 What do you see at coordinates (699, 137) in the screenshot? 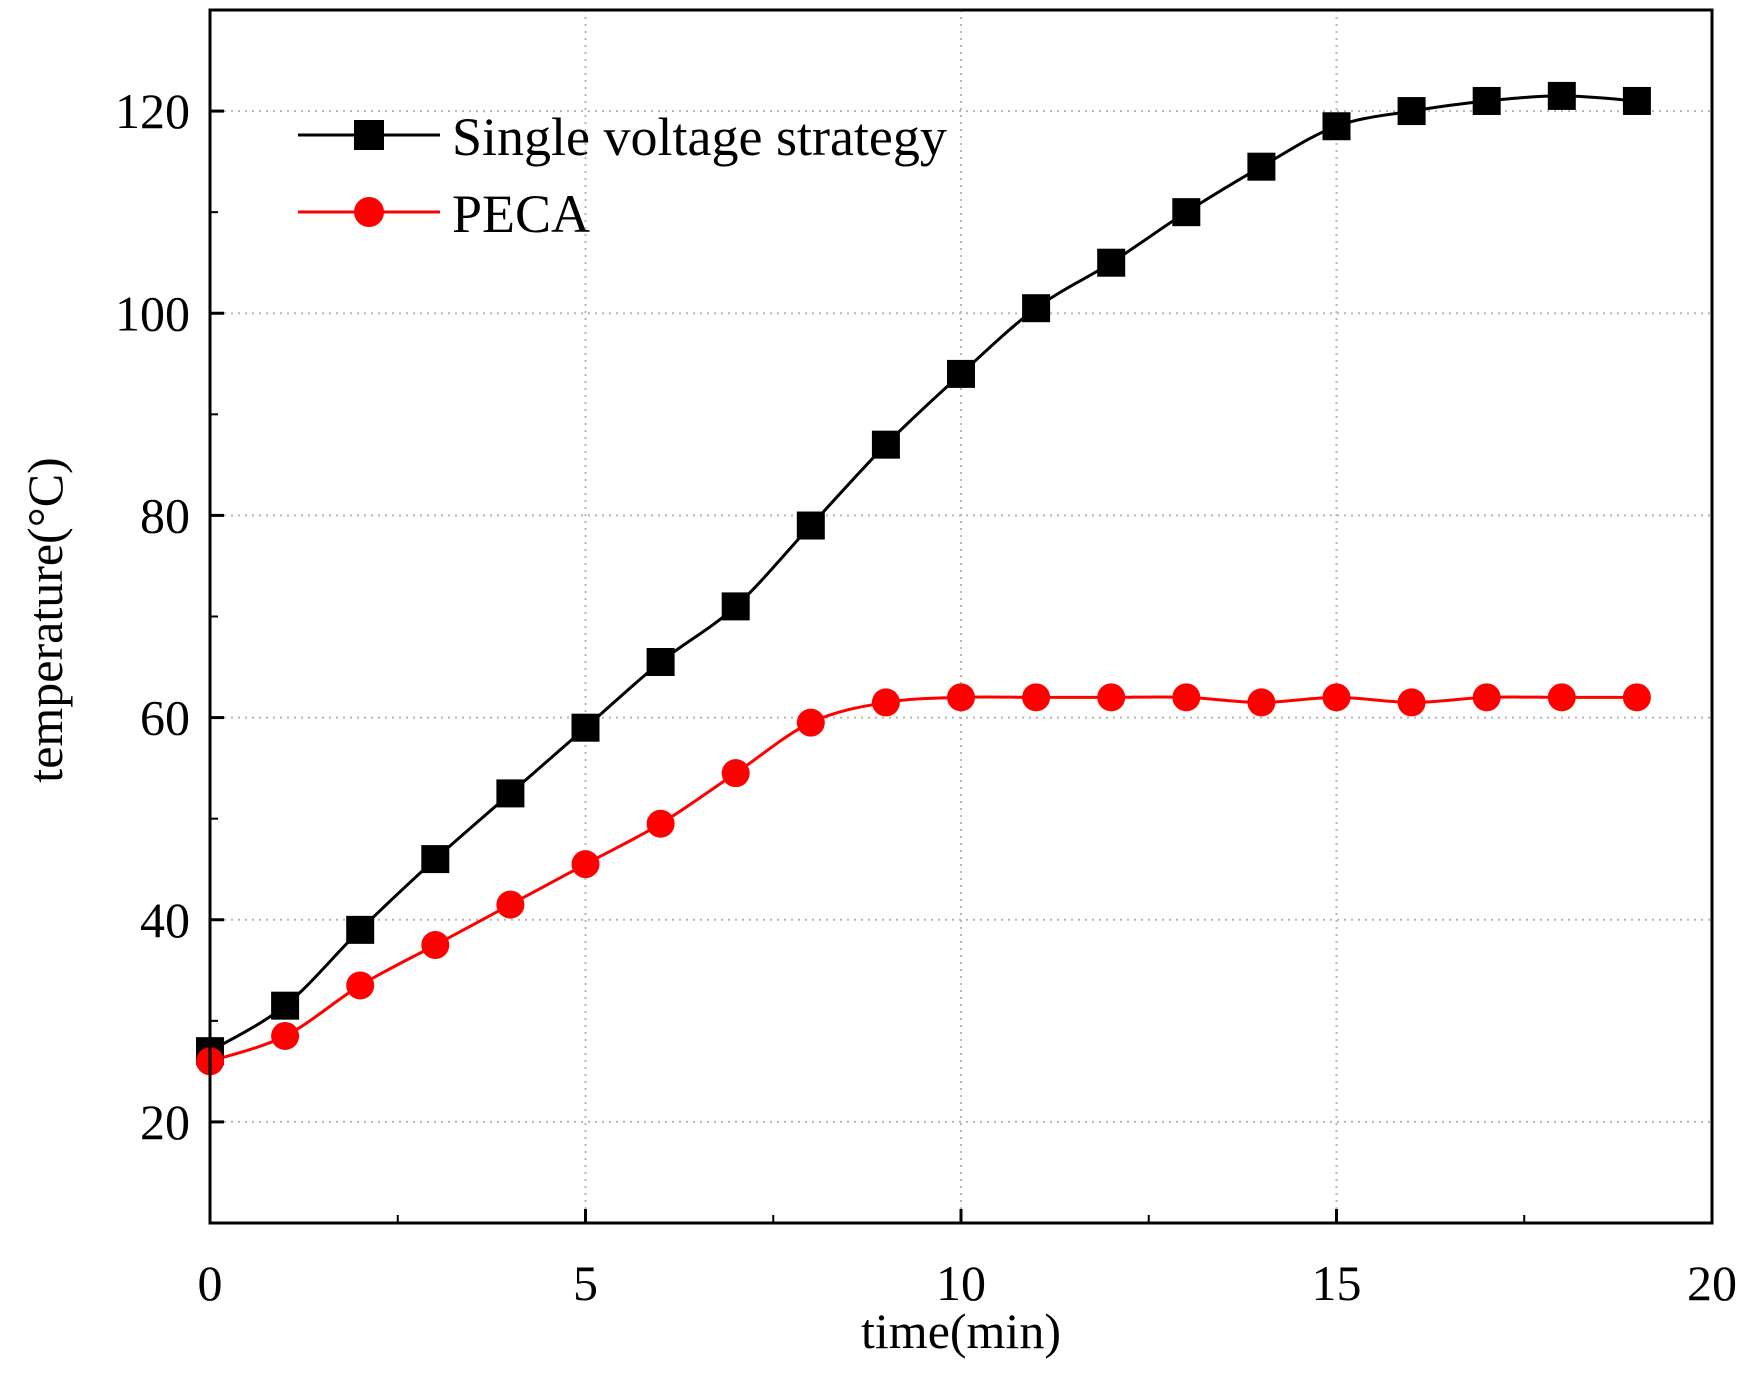
I see `legend-label-single-voltage: Single voltage strategy` at bounding box center [699, 137].